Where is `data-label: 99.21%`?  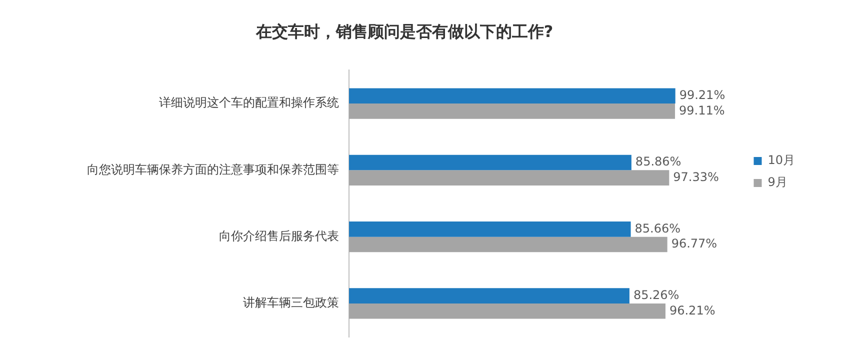 data-label: 99.21% is located at coordinates (702, 95).